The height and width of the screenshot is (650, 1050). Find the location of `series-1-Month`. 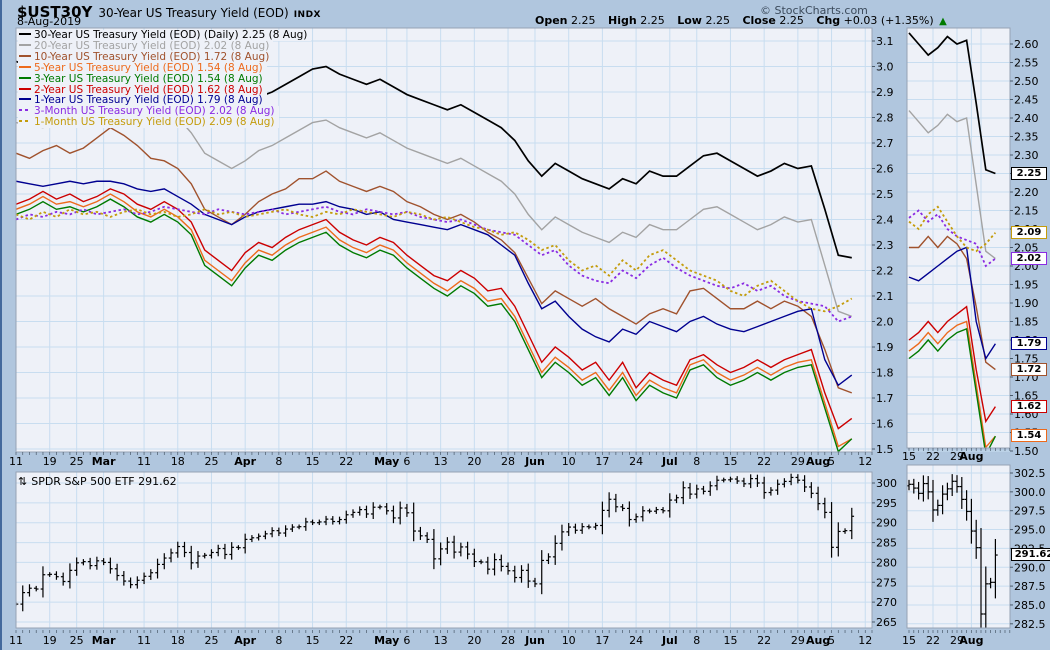

series-1-Month is located at coordinates (952, 229).